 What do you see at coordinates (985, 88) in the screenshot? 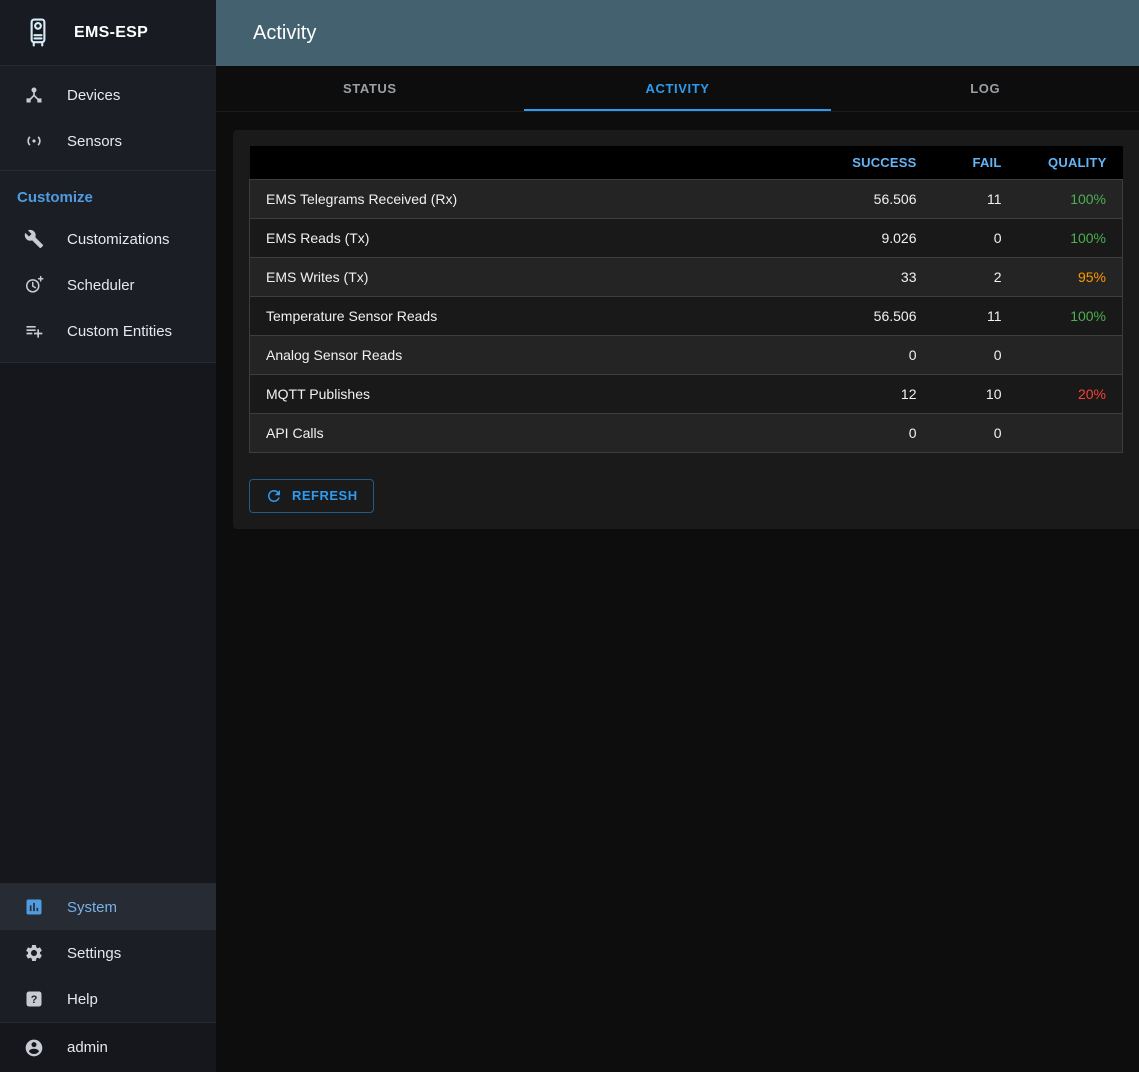
I see `tab-log: LOG` at bounding box center [985, 88].